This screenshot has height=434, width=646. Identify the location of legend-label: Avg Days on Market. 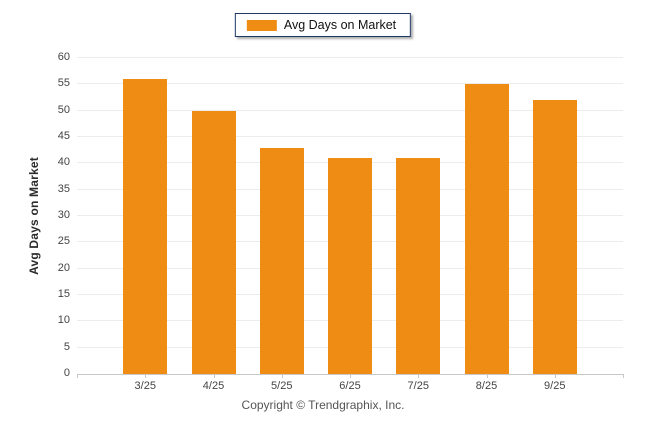
(340, 25).